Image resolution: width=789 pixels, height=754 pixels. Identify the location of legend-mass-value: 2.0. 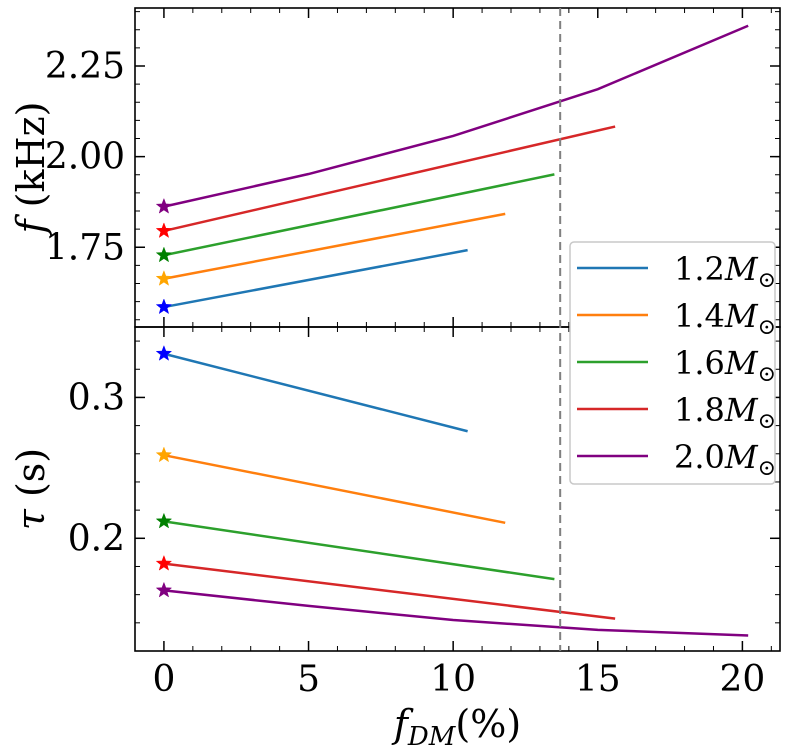
(699, 457).